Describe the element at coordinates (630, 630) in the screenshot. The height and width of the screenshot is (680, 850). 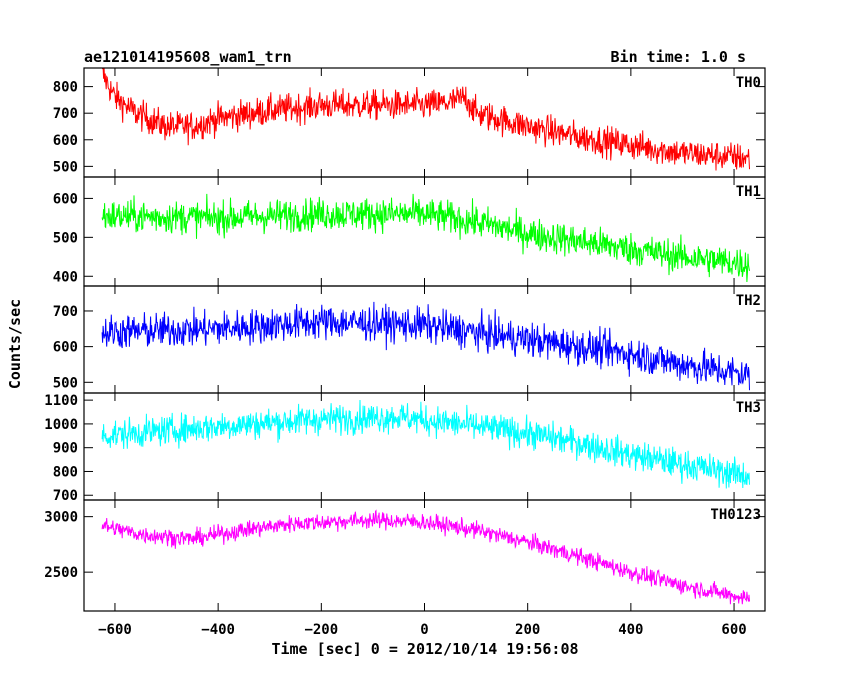
I see `x-tick-label: 400` at that location.